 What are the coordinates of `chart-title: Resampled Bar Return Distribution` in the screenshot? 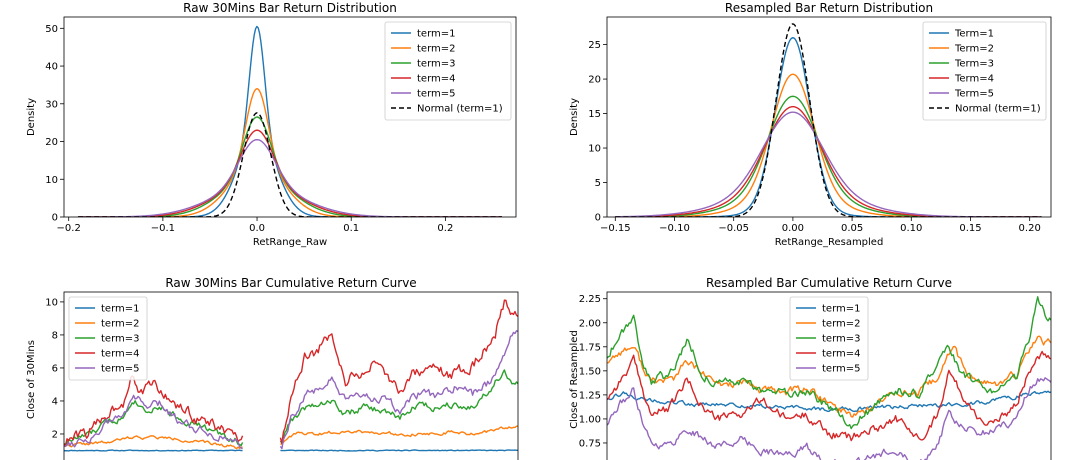 It's located at (829, 8).